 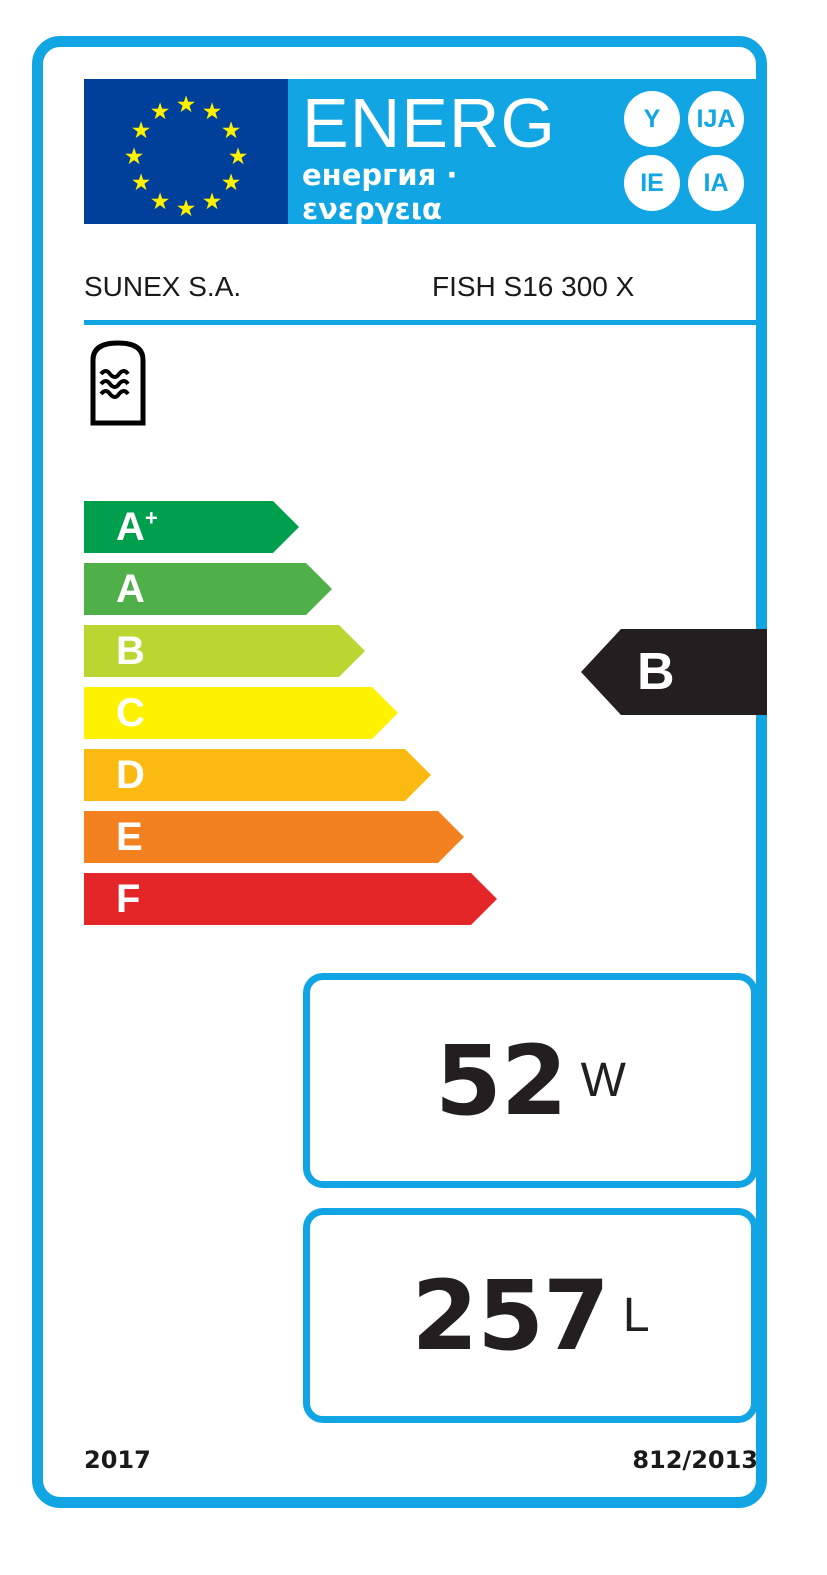 I want to click on scale-label-b: B, so click(x=130, y=651).